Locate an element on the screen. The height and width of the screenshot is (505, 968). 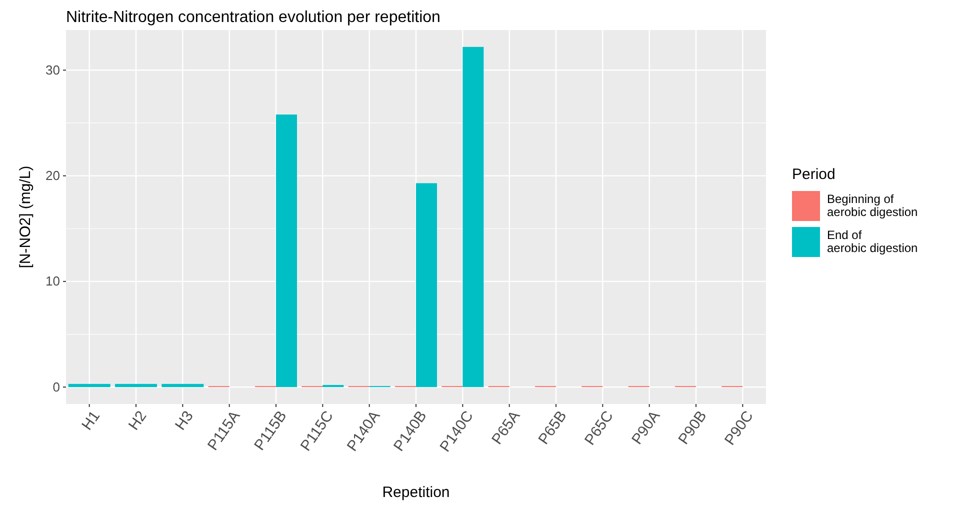
legend-title: Period is located at coordinates (814, 174).